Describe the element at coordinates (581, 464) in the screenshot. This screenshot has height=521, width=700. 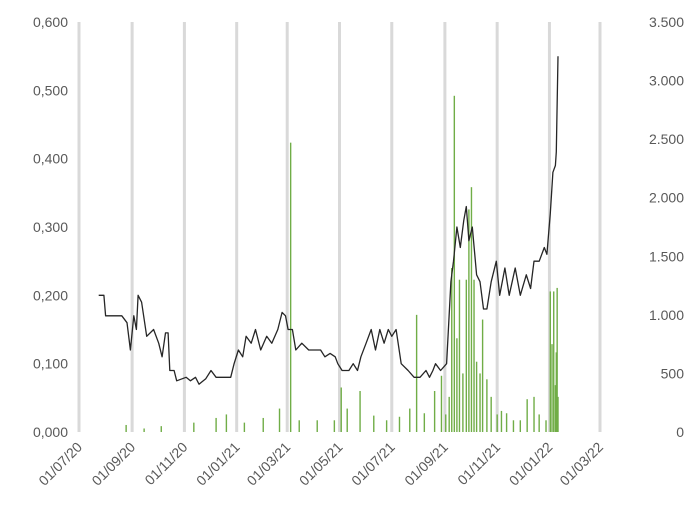
I see `x-tick-label: 01/03/22` at that location.